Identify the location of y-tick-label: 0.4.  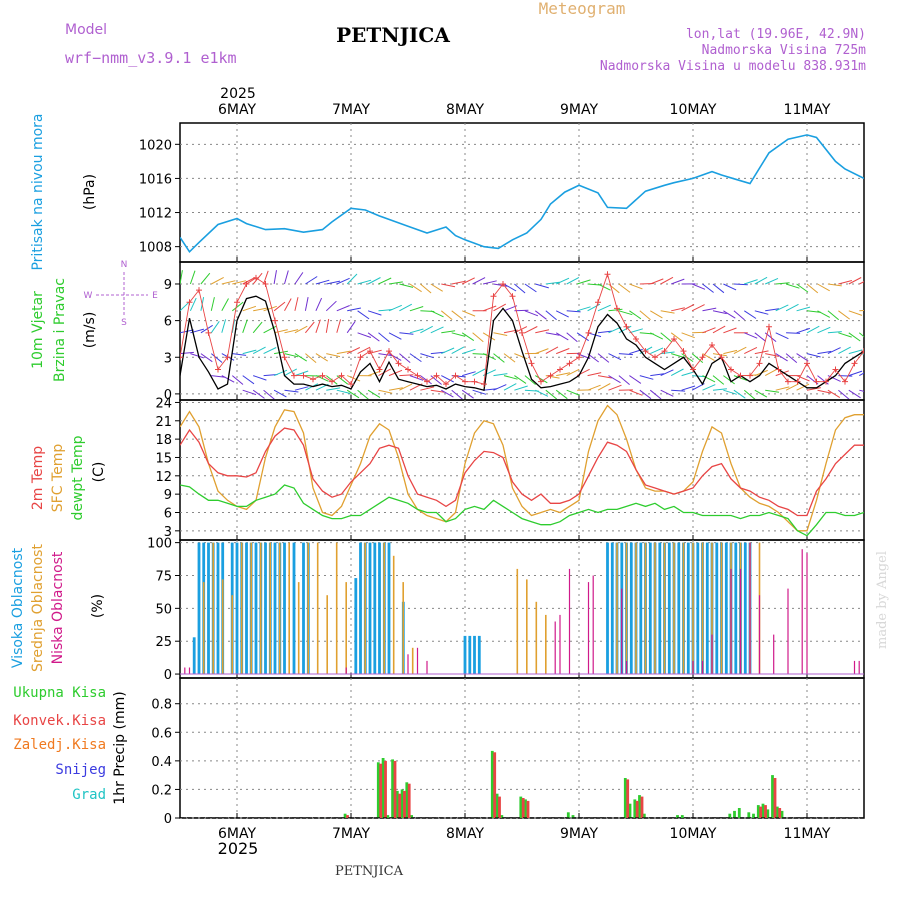
(161, 762).